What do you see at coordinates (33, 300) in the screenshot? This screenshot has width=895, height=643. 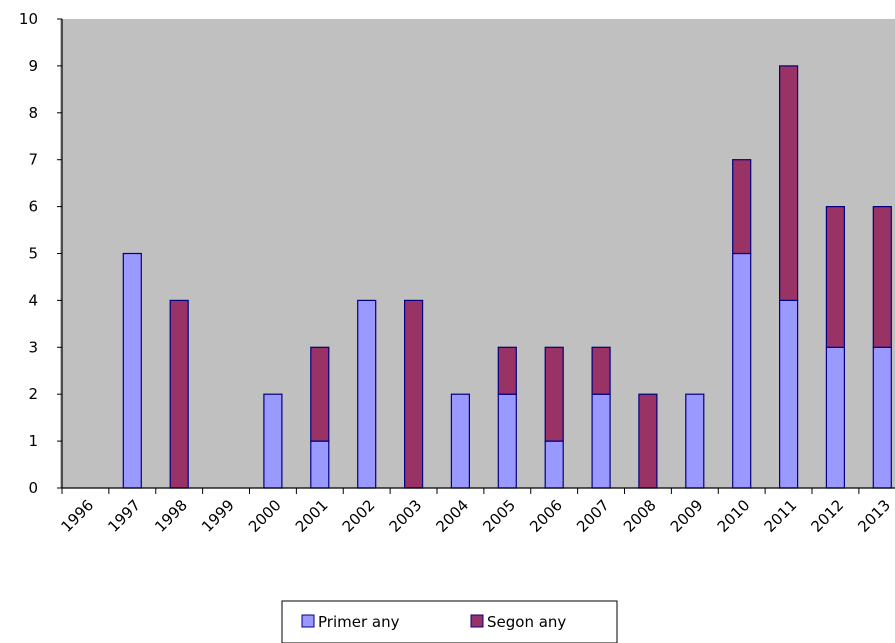 I see `y-tick-label: 4` at bounding box center [33, 300].